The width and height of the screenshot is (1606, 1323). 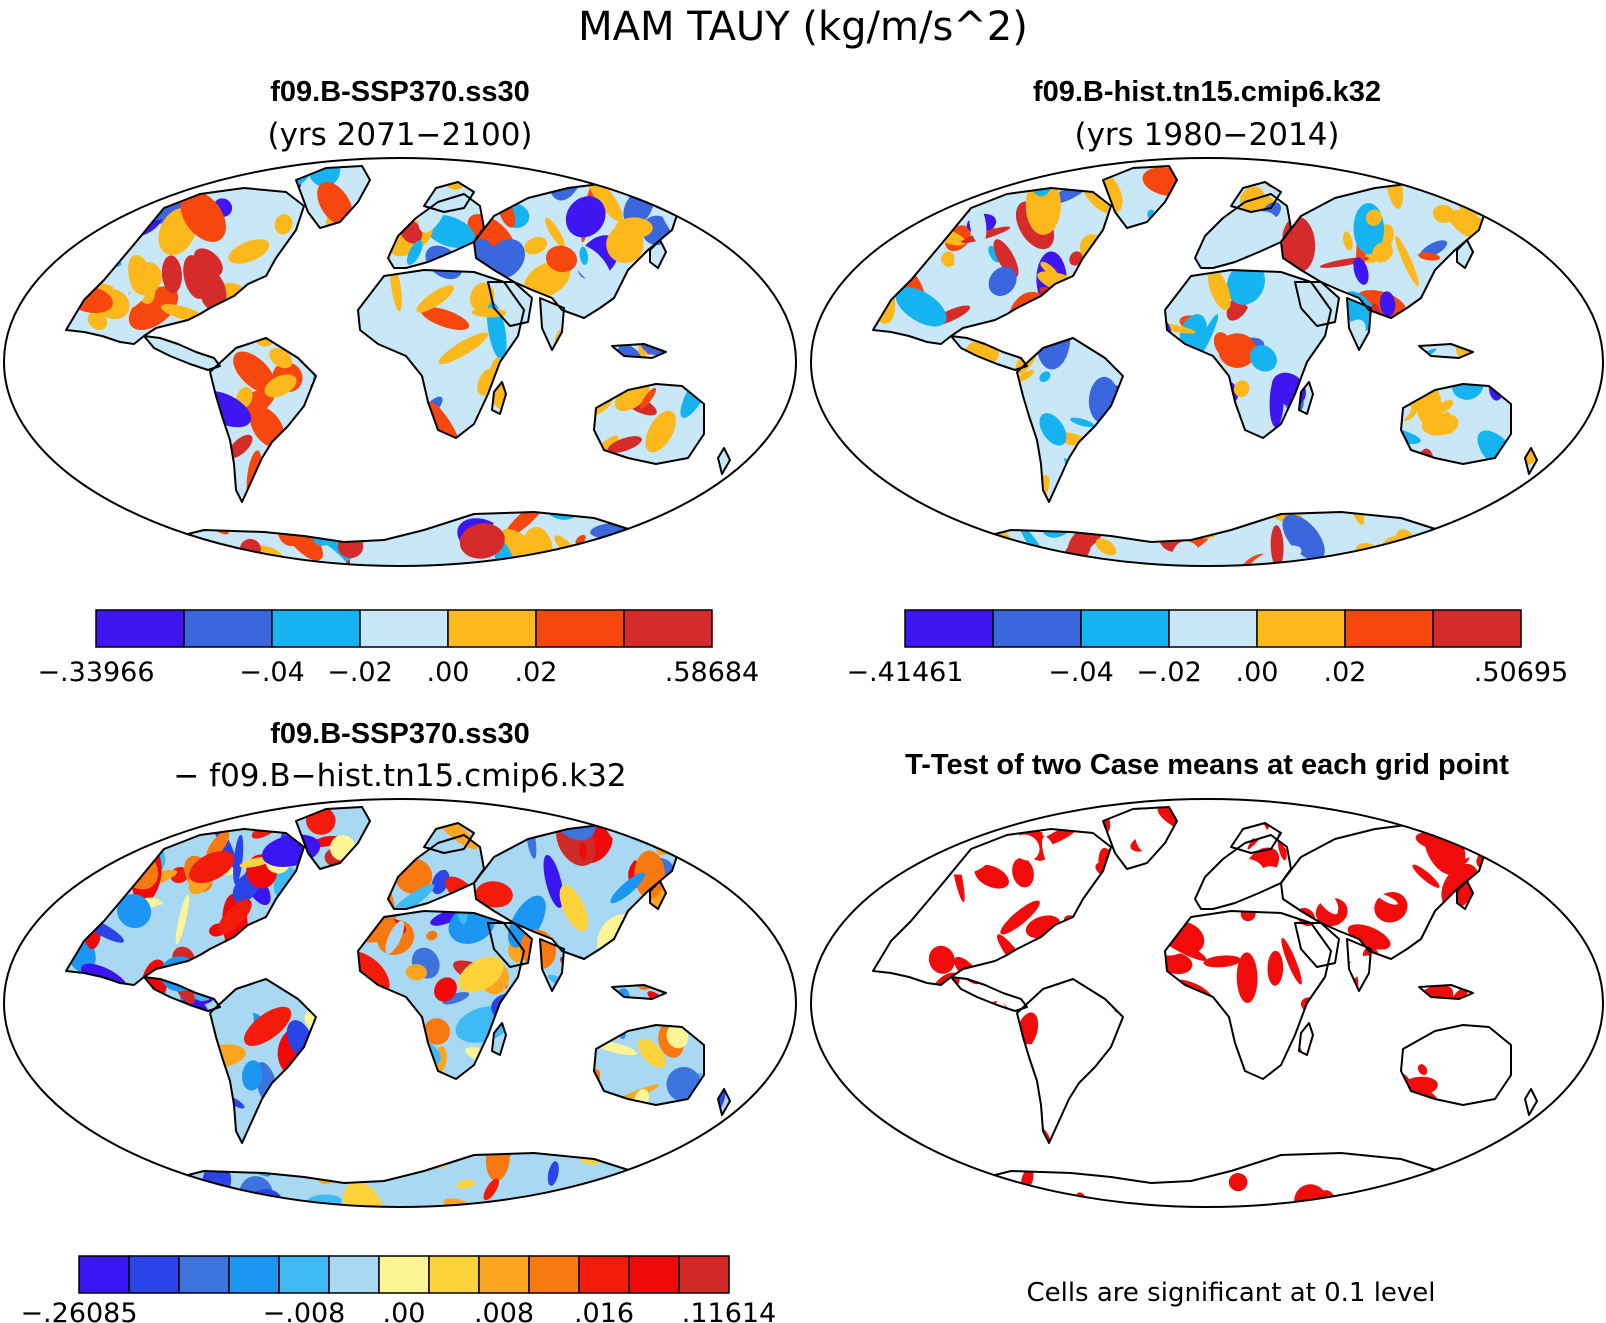 I want to click on colorbar-case2-tick-label: −.04, so click(x=1081, y=672).